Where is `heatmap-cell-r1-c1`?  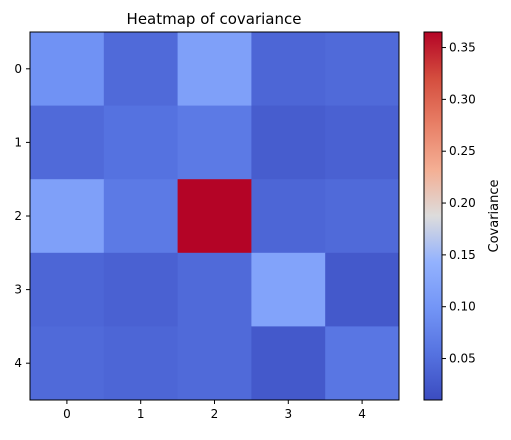 heatmap-cell-r1-c1 is located at coordinates (141, 142).